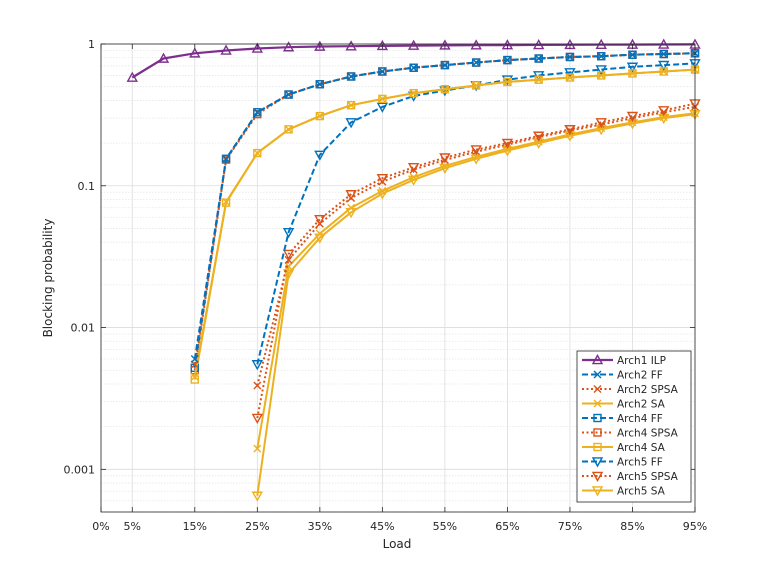 The width and height of the screenshot is (768, 576). What do you see at coordinates (641, 405) in the screenshot?
I see `legend-label: Arch2 SA` at bounding box center [641, 405].